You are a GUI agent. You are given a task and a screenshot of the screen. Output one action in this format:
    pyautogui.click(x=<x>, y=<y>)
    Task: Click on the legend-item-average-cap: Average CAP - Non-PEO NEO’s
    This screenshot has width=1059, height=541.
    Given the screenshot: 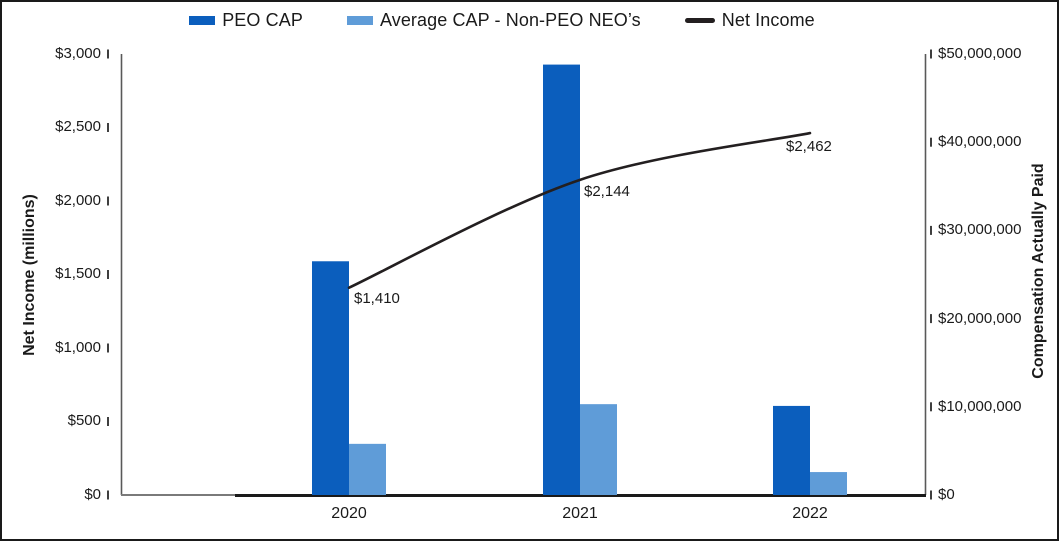 What is the action you would take?
    pyautogui.click(x=493, y=20)
    